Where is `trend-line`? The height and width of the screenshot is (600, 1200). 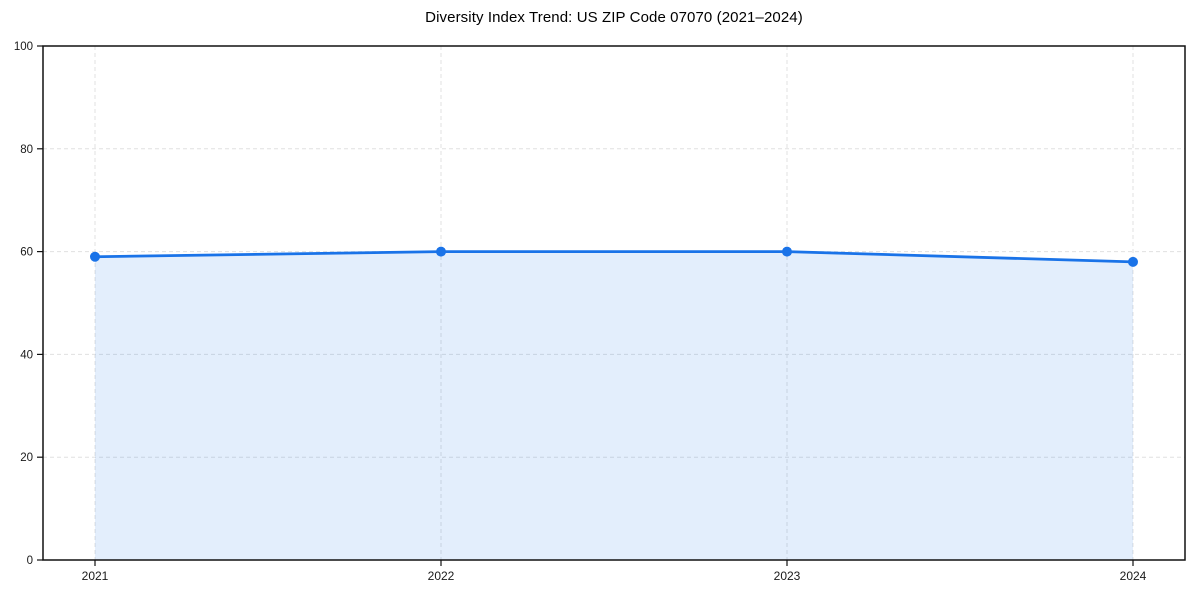
trend-line is located at coordinates (614, 257).